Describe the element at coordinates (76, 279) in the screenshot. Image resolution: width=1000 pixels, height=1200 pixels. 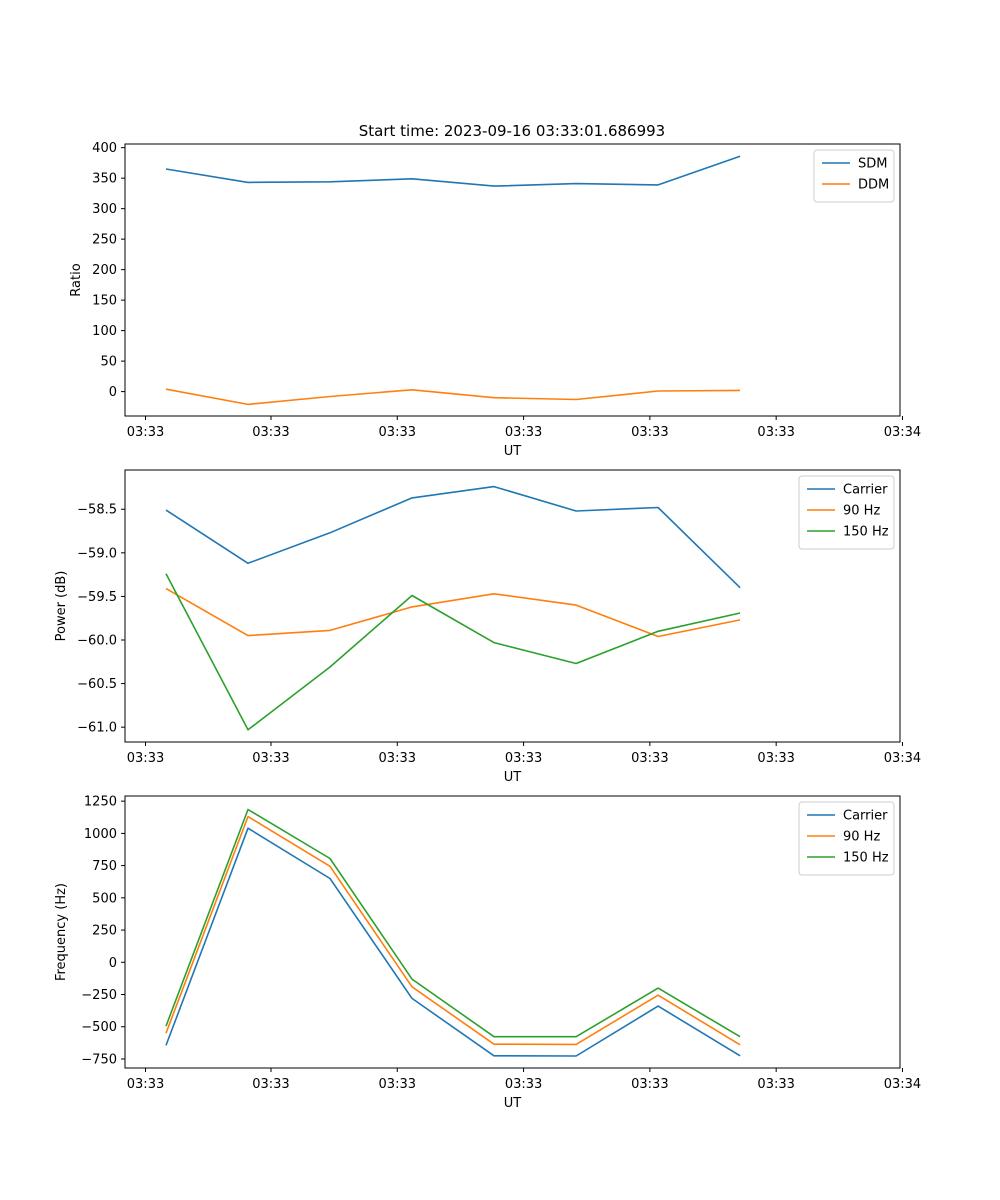
I see `y-axis-label: Ratio` at that location.